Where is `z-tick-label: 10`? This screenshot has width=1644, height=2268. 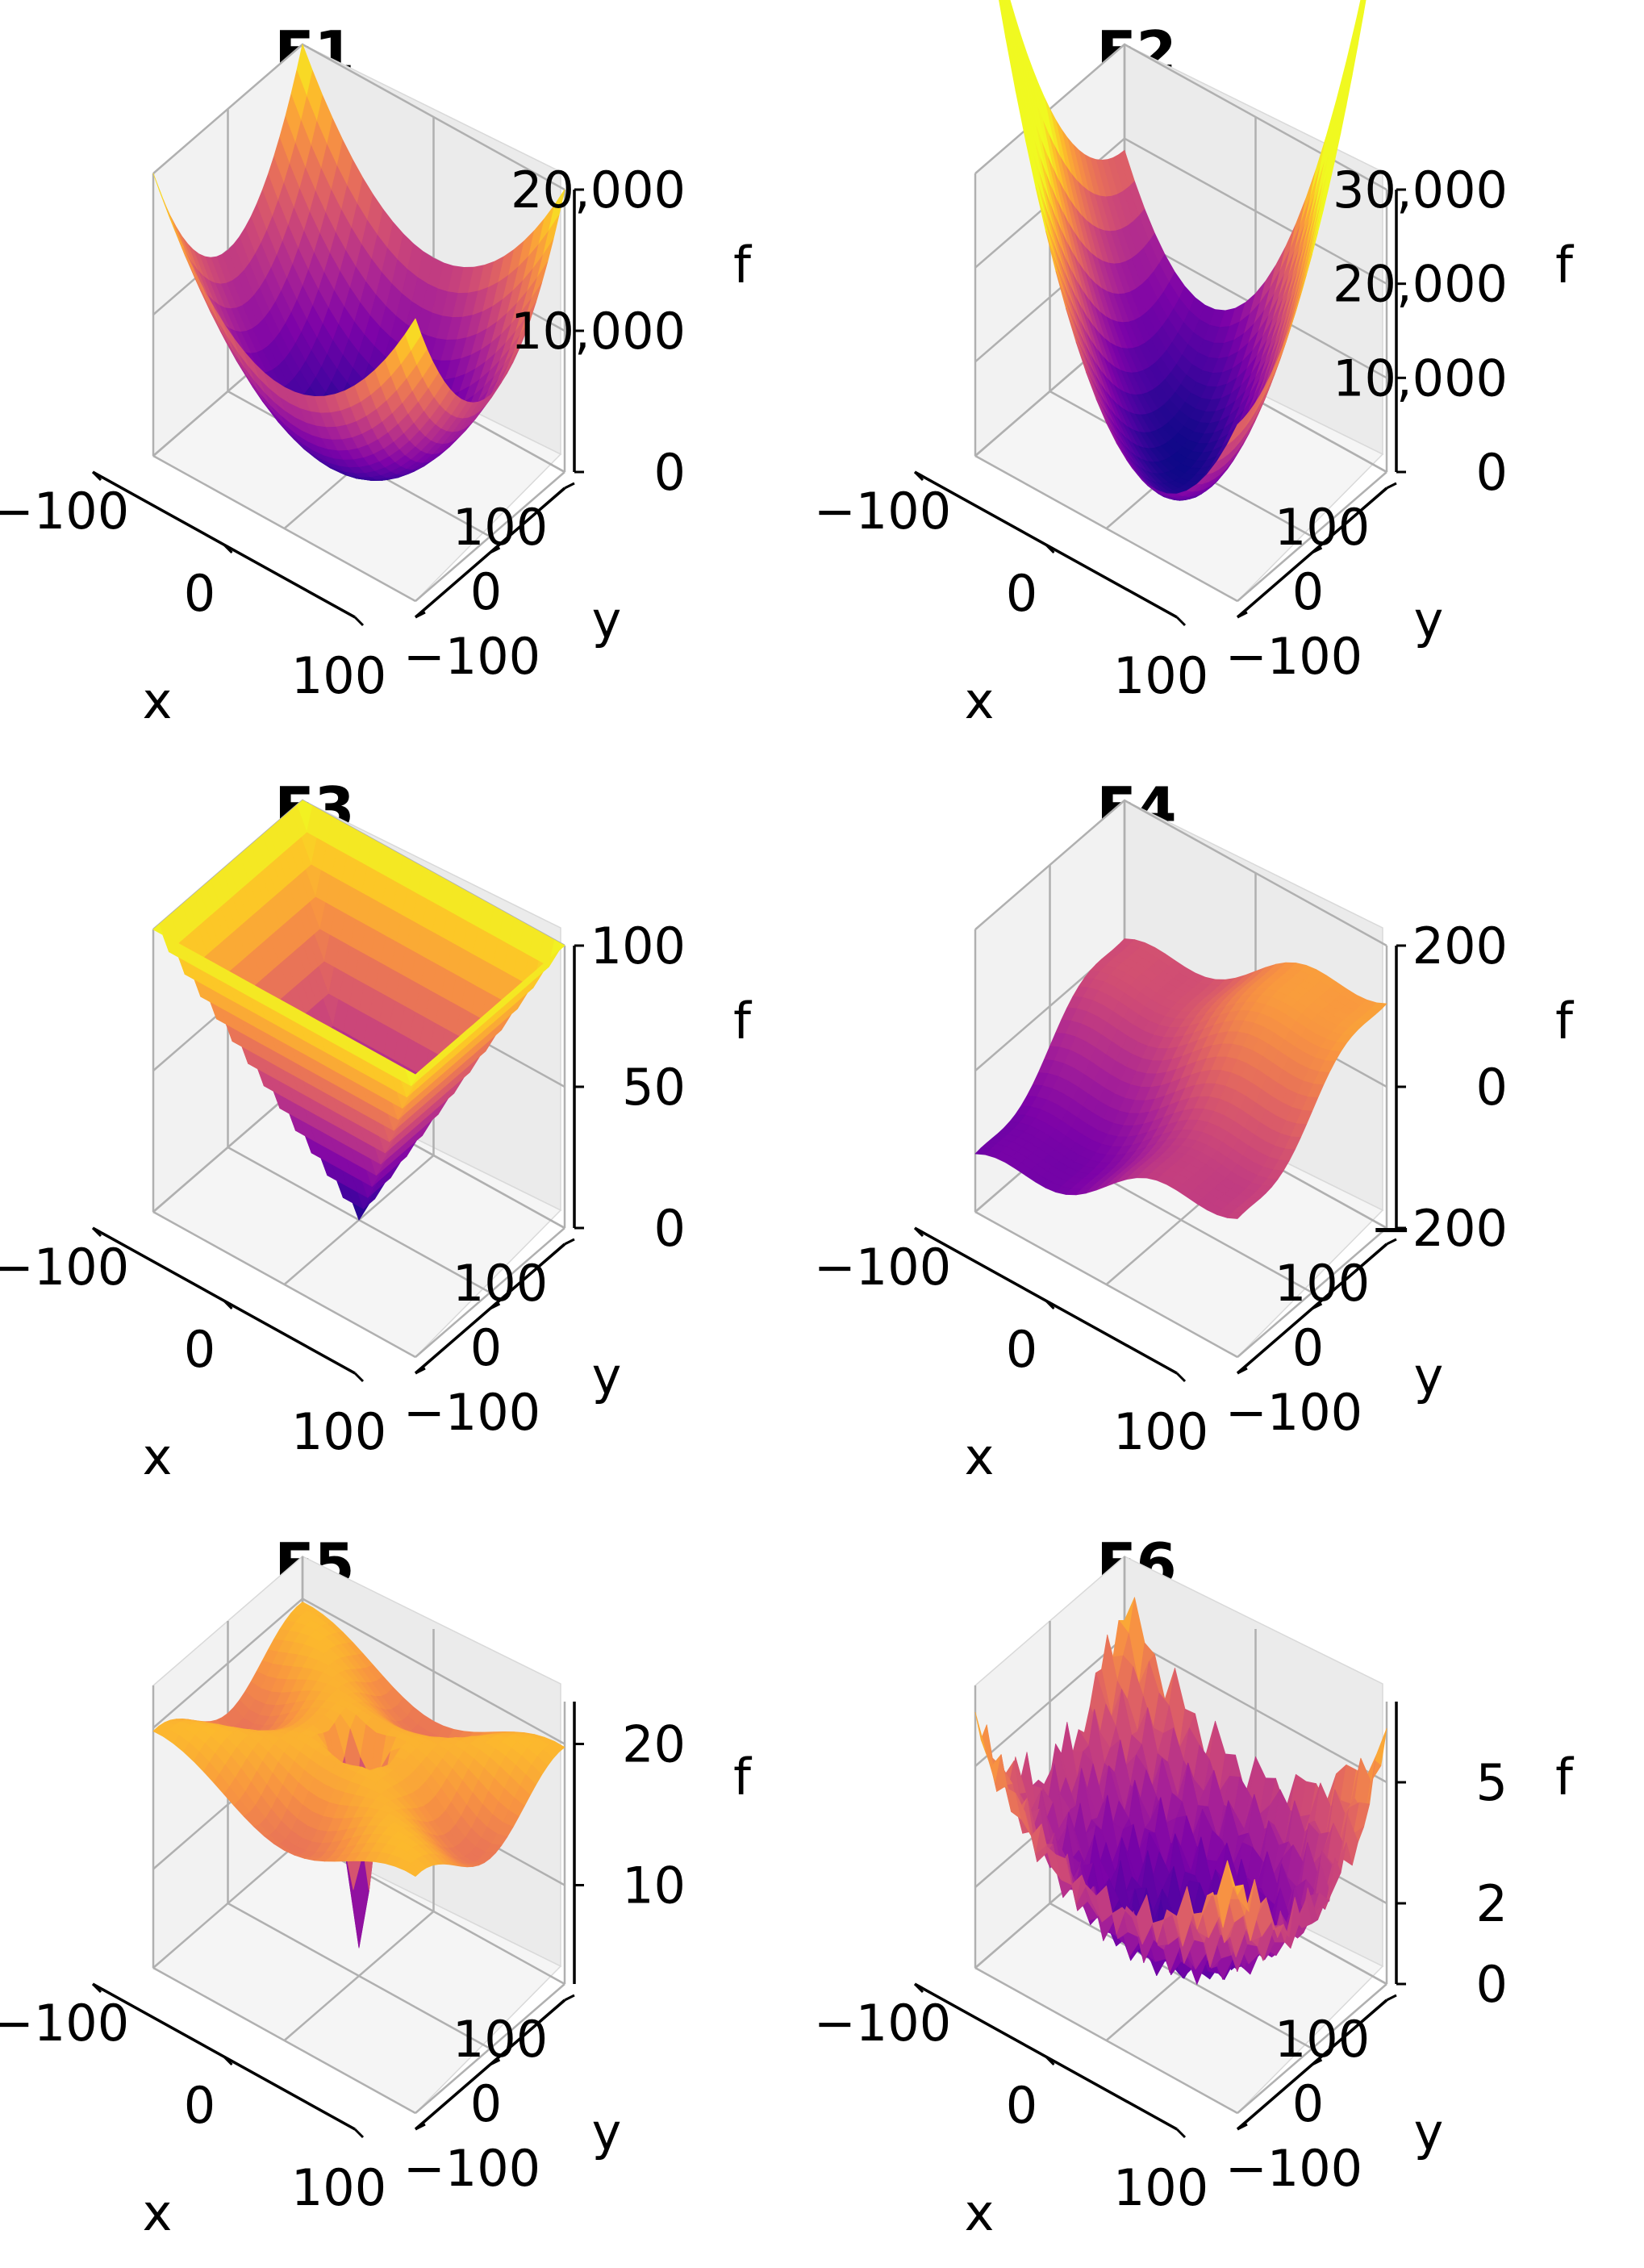
z-tick-label: 10 is located at coordinates (654, 1886).